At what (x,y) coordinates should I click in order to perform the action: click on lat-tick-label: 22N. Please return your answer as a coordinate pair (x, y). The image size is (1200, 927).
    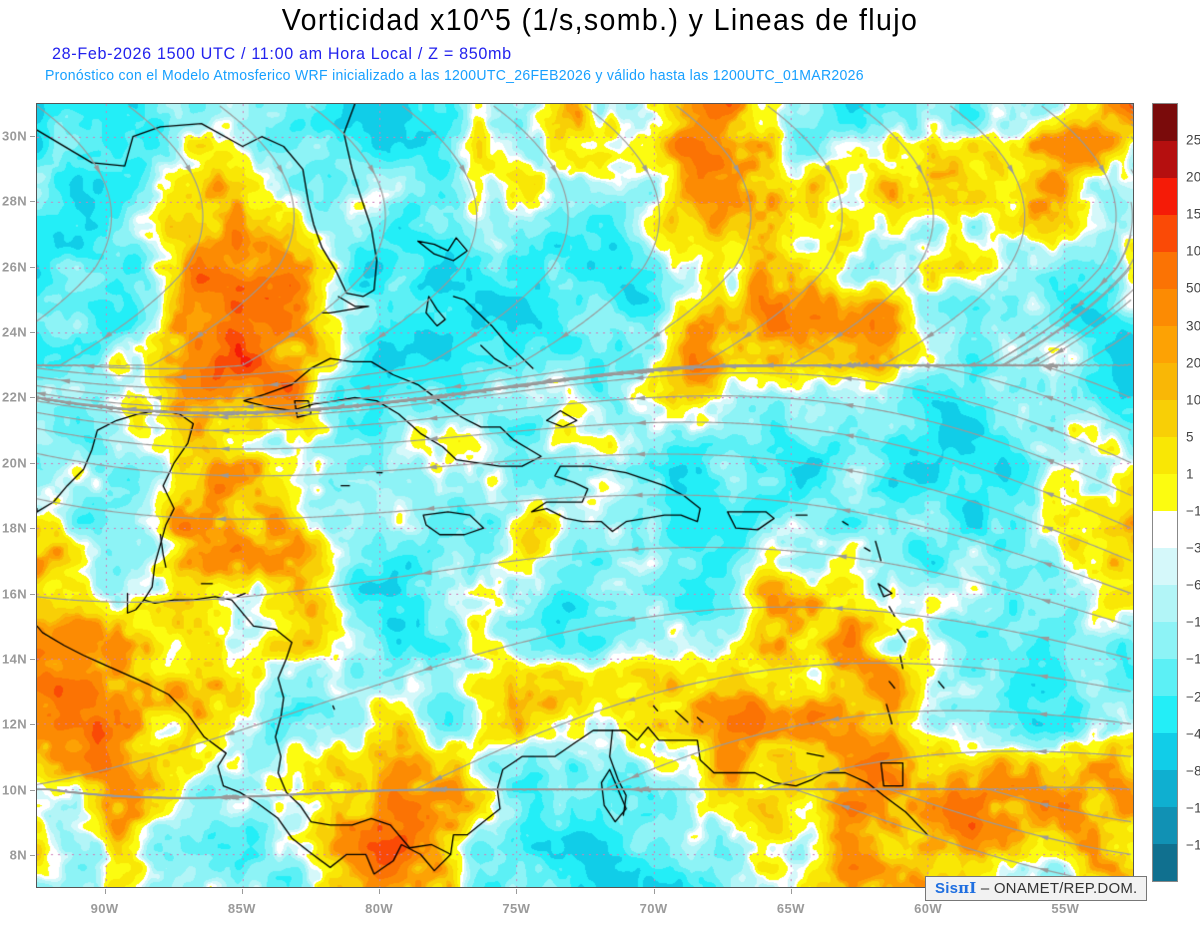
    Looking at the image, I should click on (14, 397).